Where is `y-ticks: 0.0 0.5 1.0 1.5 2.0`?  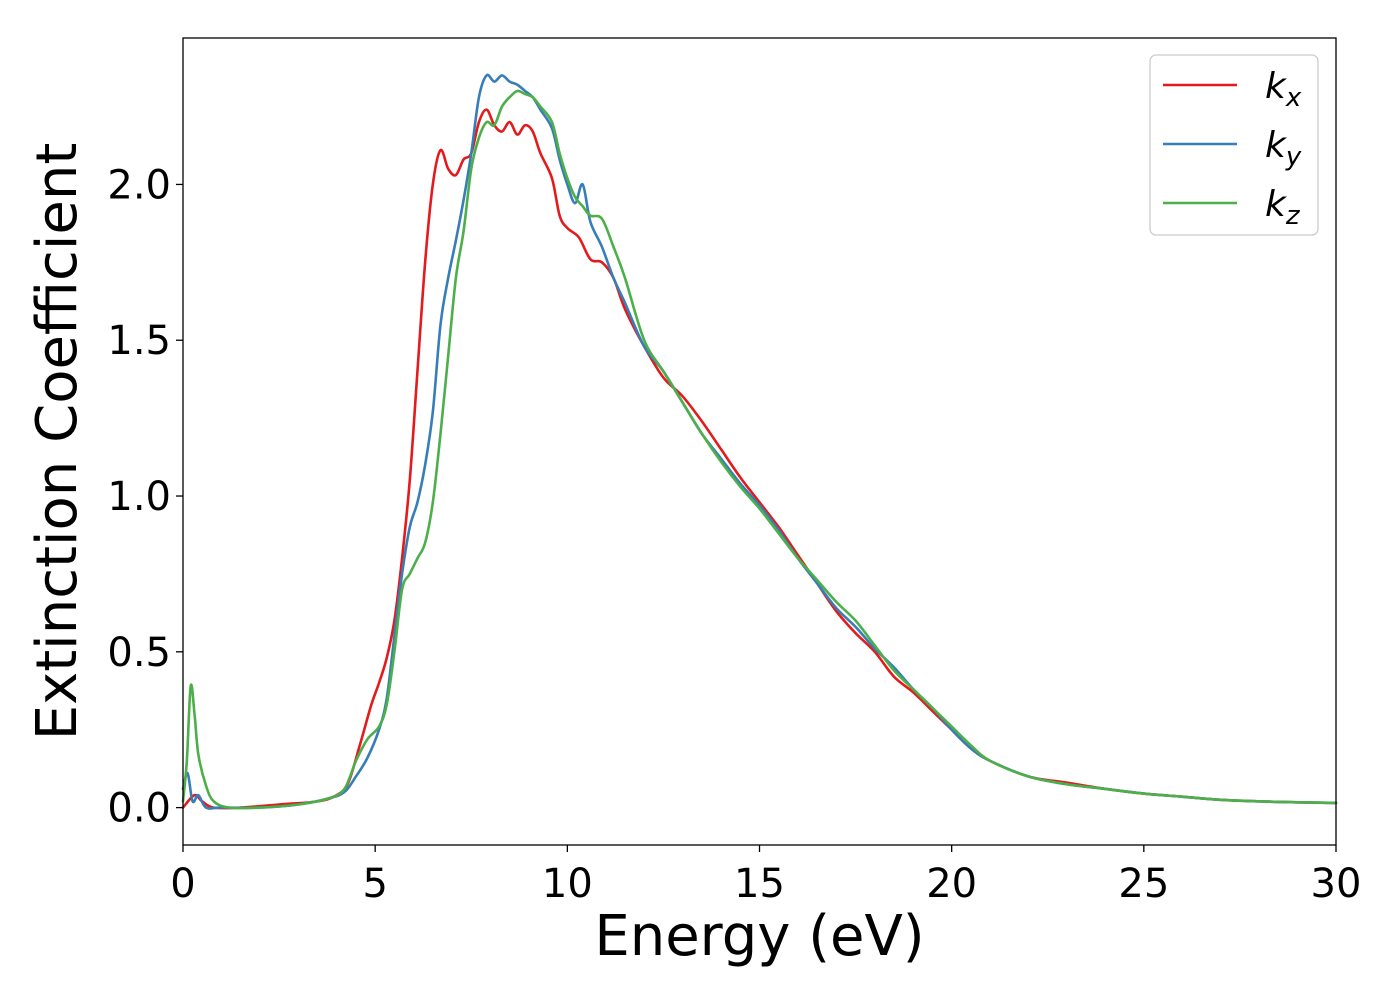 y-ticks: 0.0 0.5 1.0 1.5 2.0 is located at coordinates (145, 497).